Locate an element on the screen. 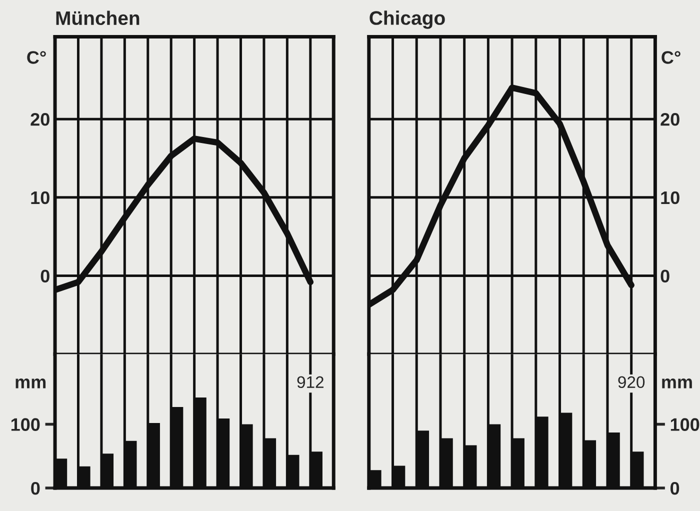 The image size is (700, 511). chart-title: München is located at coordinates (98, 18).